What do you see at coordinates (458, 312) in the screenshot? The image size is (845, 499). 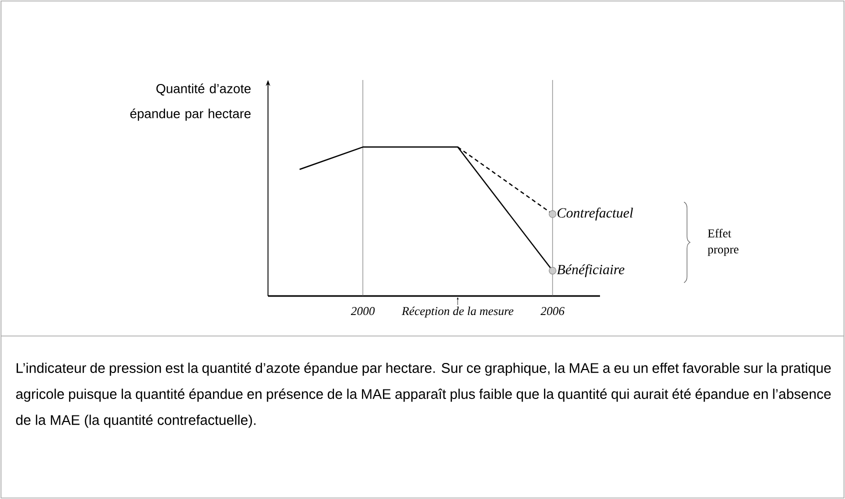 I see `x-tick-label: Réception de la mesure` at bounding box center [458, 312].